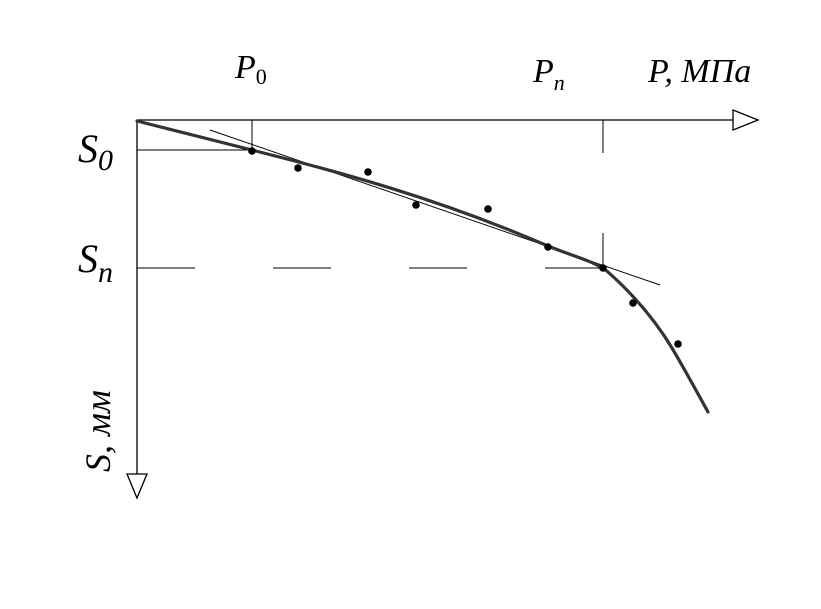 The width and height of the screenshot is (821, 609). I want to click on x-axis-arrow, so click(746, 120).